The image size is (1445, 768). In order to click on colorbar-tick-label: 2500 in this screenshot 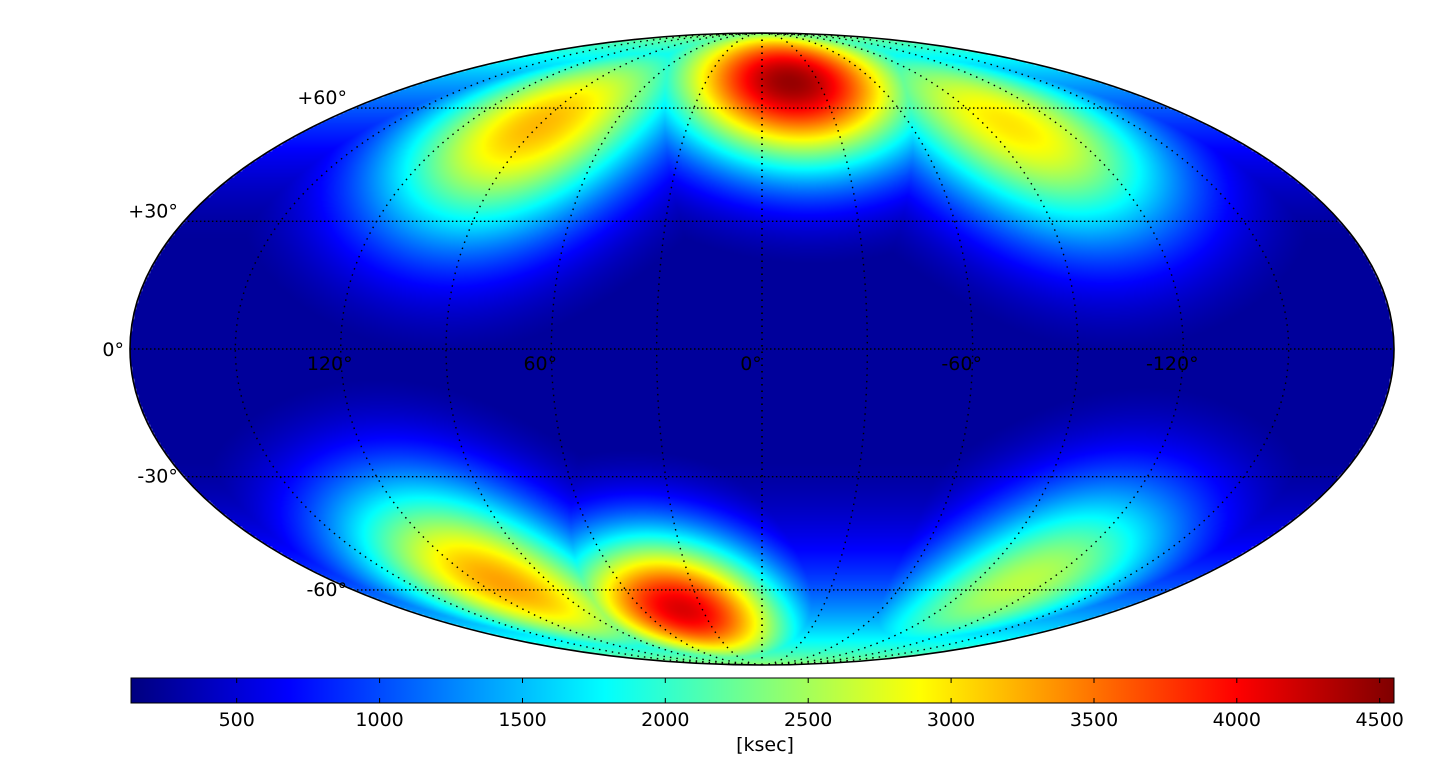, I will do `click(808, 720)`.